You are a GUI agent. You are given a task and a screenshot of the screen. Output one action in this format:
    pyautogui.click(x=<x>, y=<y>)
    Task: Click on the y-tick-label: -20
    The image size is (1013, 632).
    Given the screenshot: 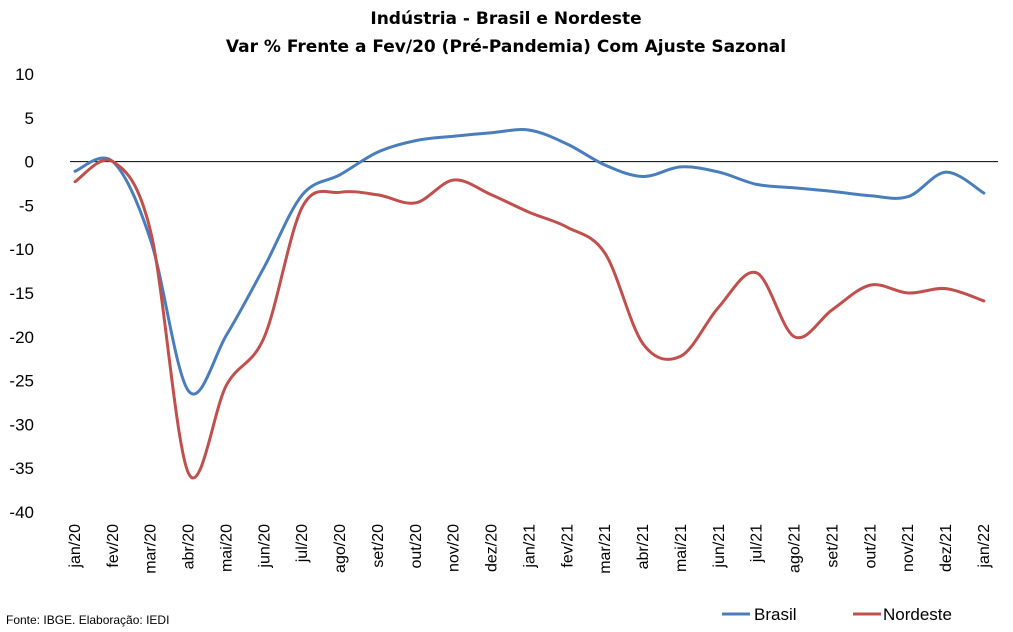 What is the action you would take?
    pyautogui.click(x=21, y=337)
    